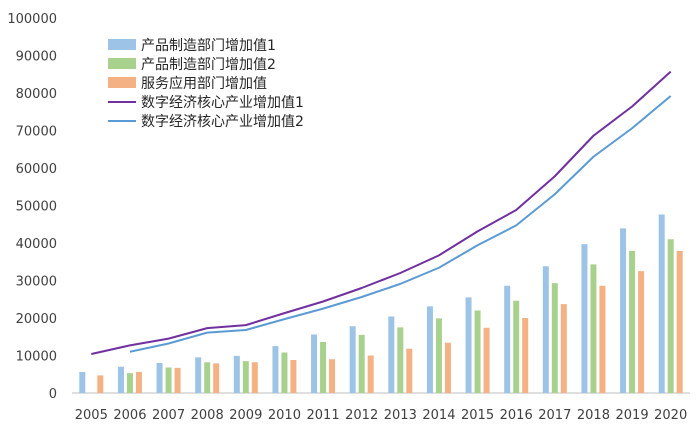 The height and width of the screenshot is (431, 700). I want to click on x-tick-label: 2018, so click(593, 415).